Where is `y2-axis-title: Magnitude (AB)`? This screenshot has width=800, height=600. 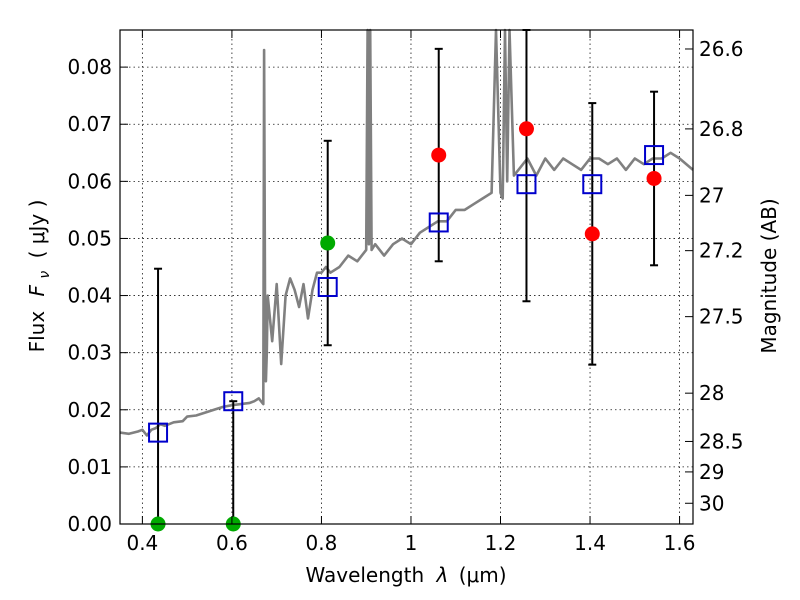 y2-axis-title: Magnitude (AB) is located at coordinates (769, 275).